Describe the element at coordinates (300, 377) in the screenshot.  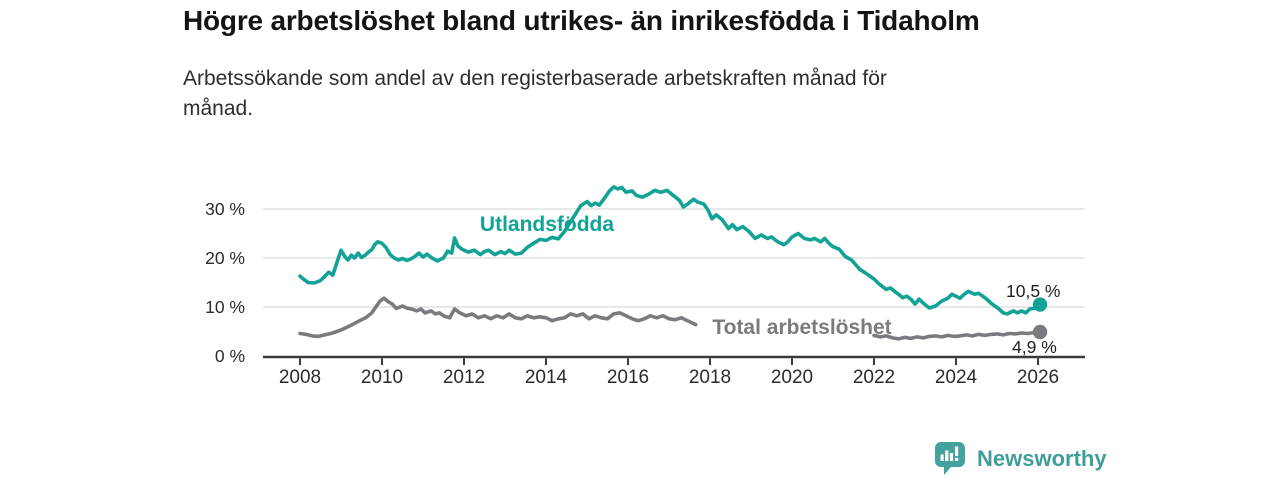
I see `x-tick-label: 2008` at that location.